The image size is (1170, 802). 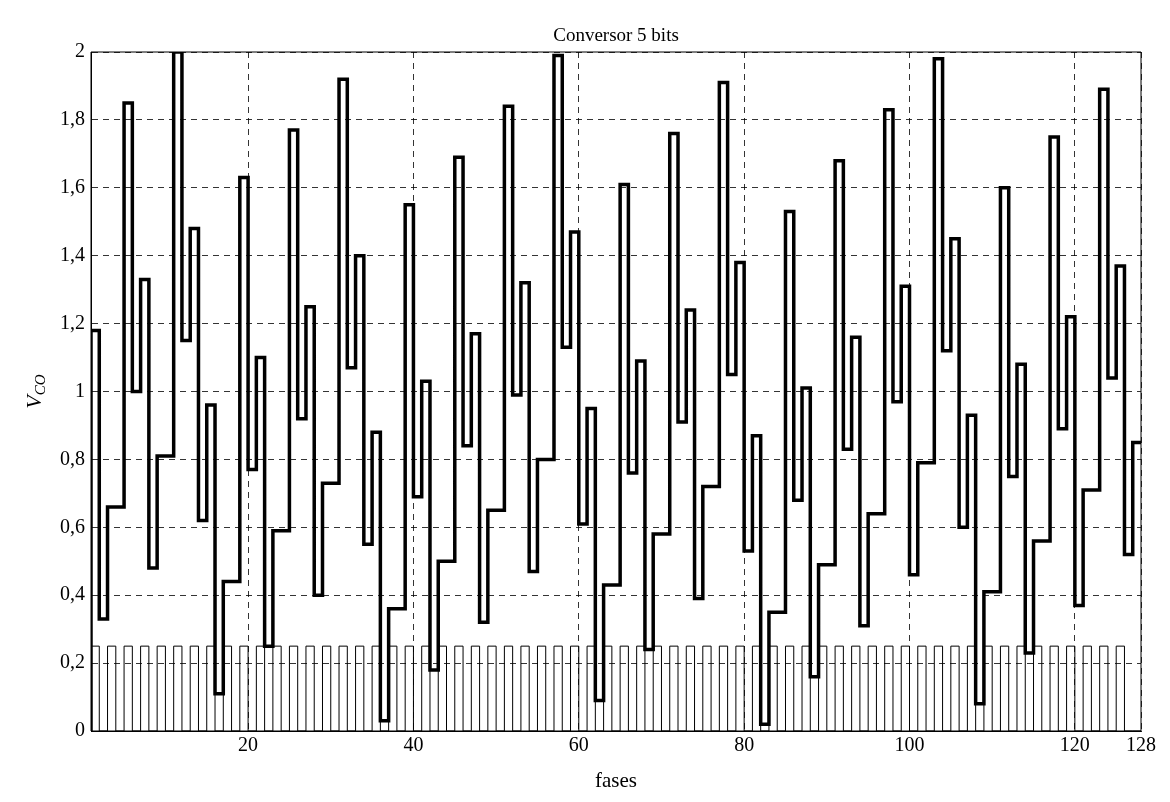 I want to click on x-tick-label: 20, so click(x=248, y=744).